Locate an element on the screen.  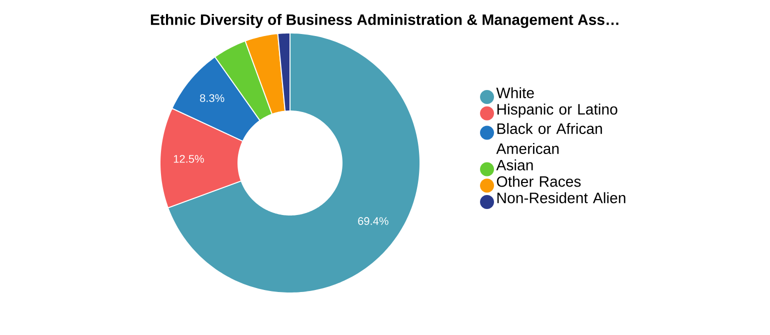
legend-label: Asian is located at coordinates (514, 164).